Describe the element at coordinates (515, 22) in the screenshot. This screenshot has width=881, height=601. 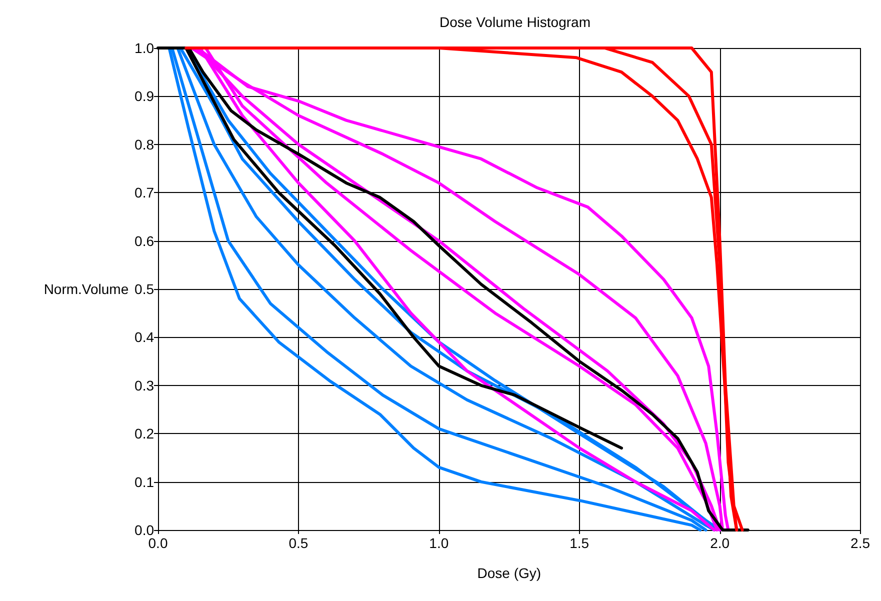
I see `chart-title: Dose Volume Histogram` at that location.